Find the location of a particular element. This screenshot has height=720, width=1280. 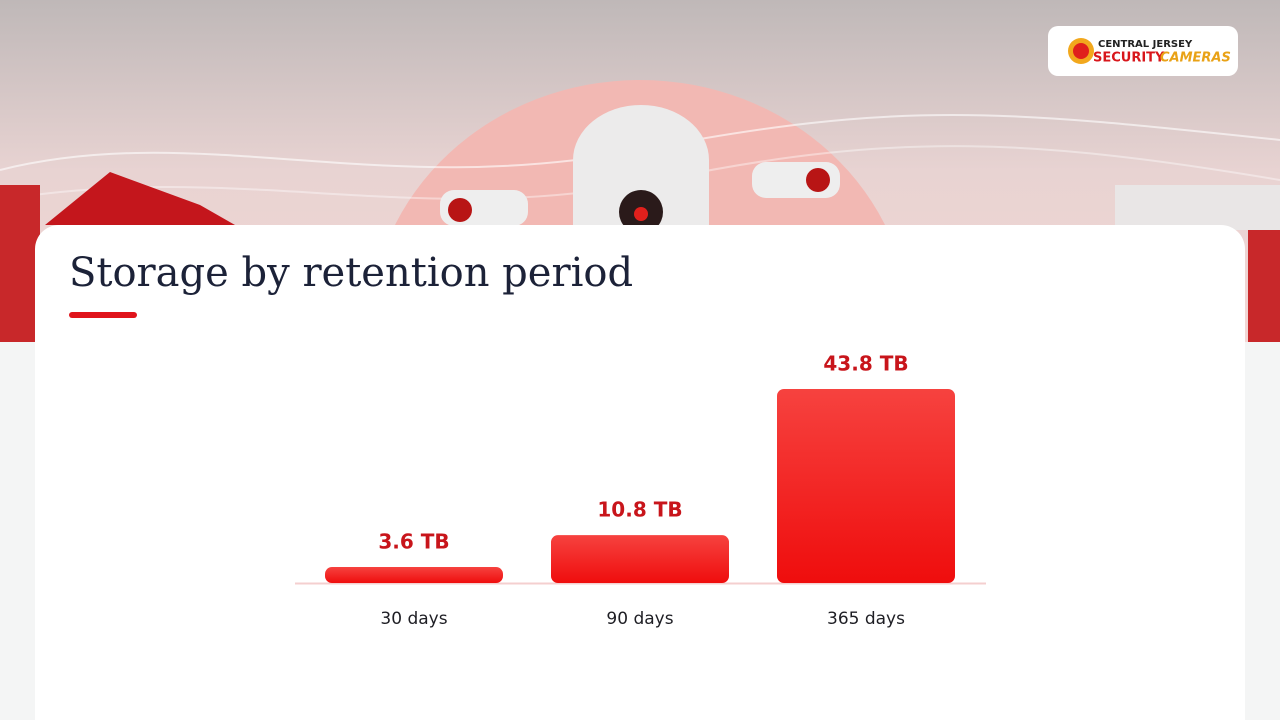

value-label: 10.8 TB is located at coordinates (639, 510).